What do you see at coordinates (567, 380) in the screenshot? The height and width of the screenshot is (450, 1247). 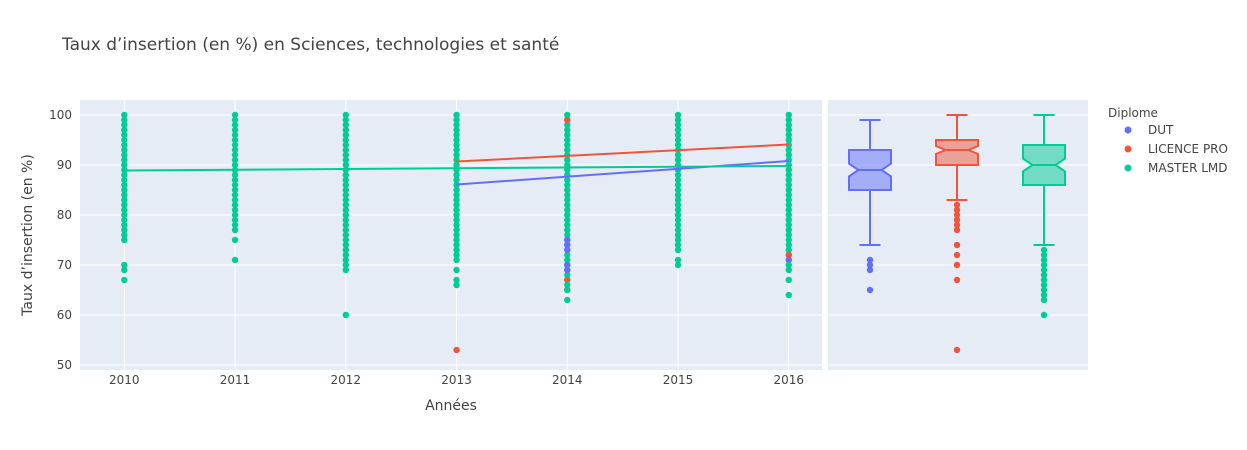 I see `x-tick-label: 2014` at bounding box center [567, 380].